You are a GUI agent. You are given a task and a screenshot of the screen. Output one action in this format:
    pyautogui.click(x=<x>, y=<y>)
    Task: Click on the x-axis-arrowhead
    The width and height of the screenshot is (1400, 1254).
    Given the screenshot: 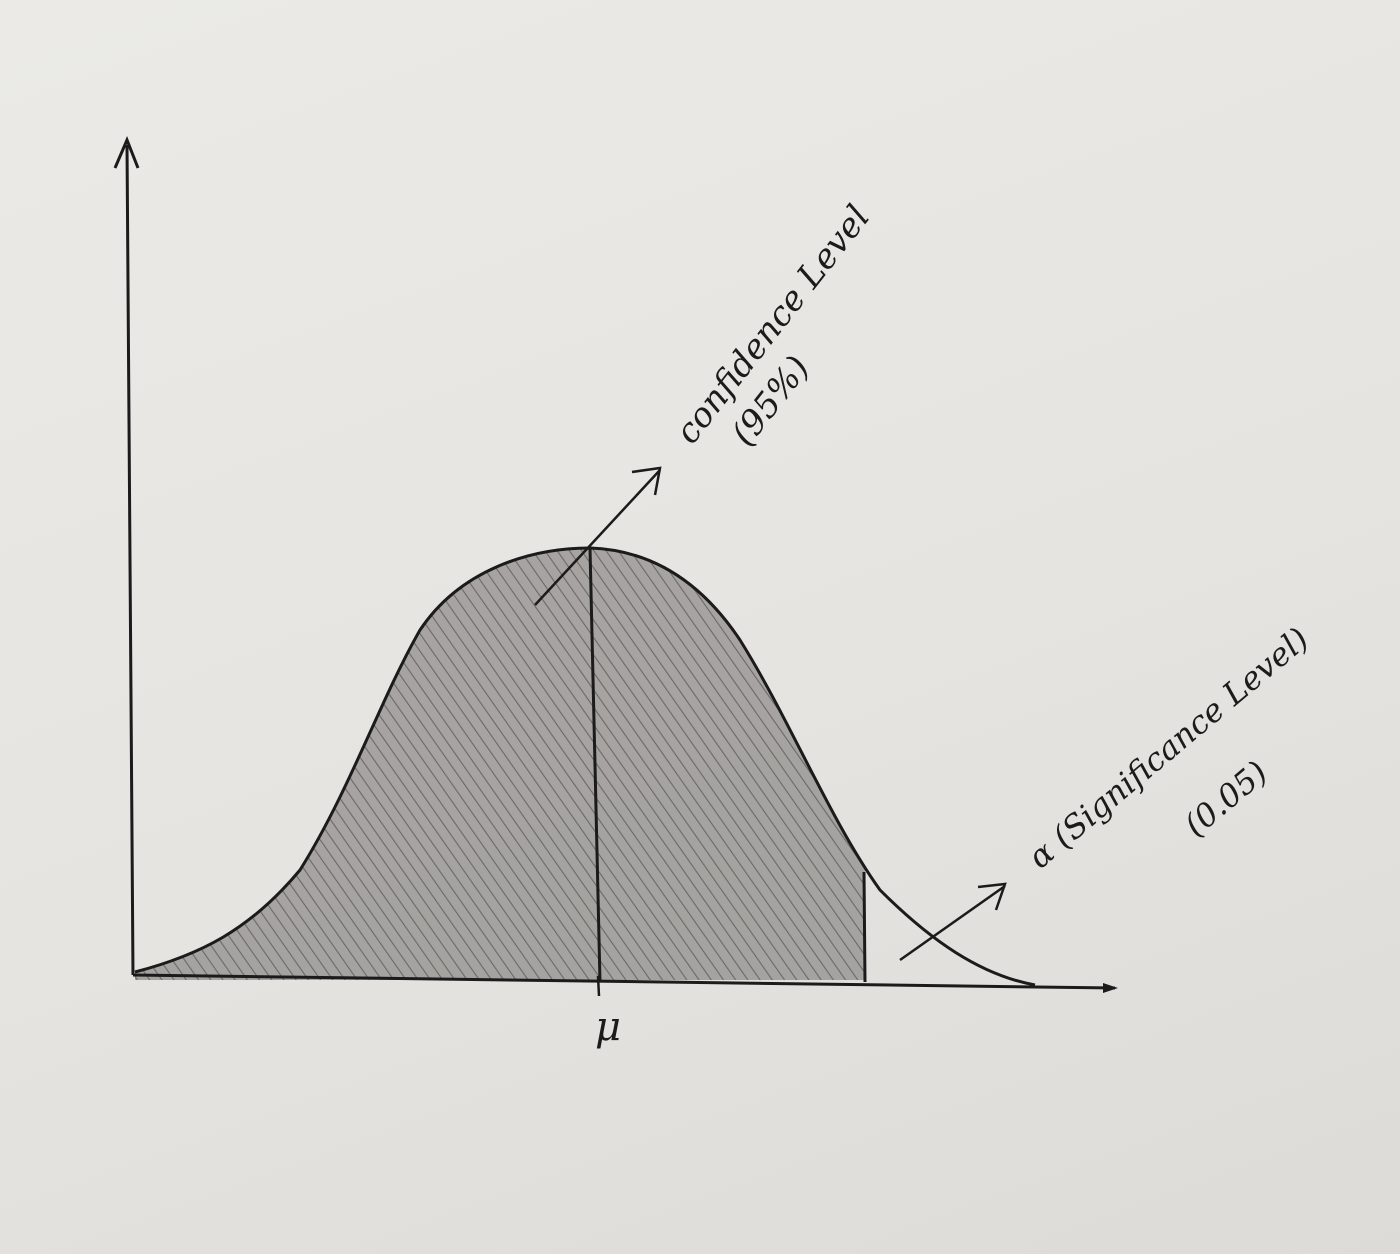 What is the action you would take?
    pyautogui.click(x=1110, y=988)
    